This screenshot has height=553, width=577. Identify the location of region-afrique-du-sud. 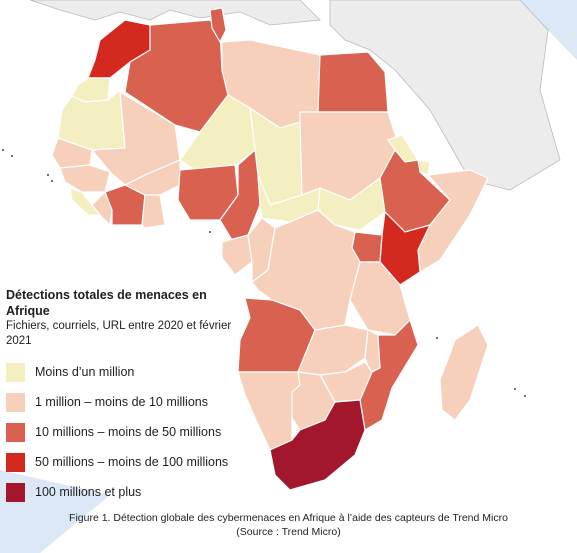
(317, 445).